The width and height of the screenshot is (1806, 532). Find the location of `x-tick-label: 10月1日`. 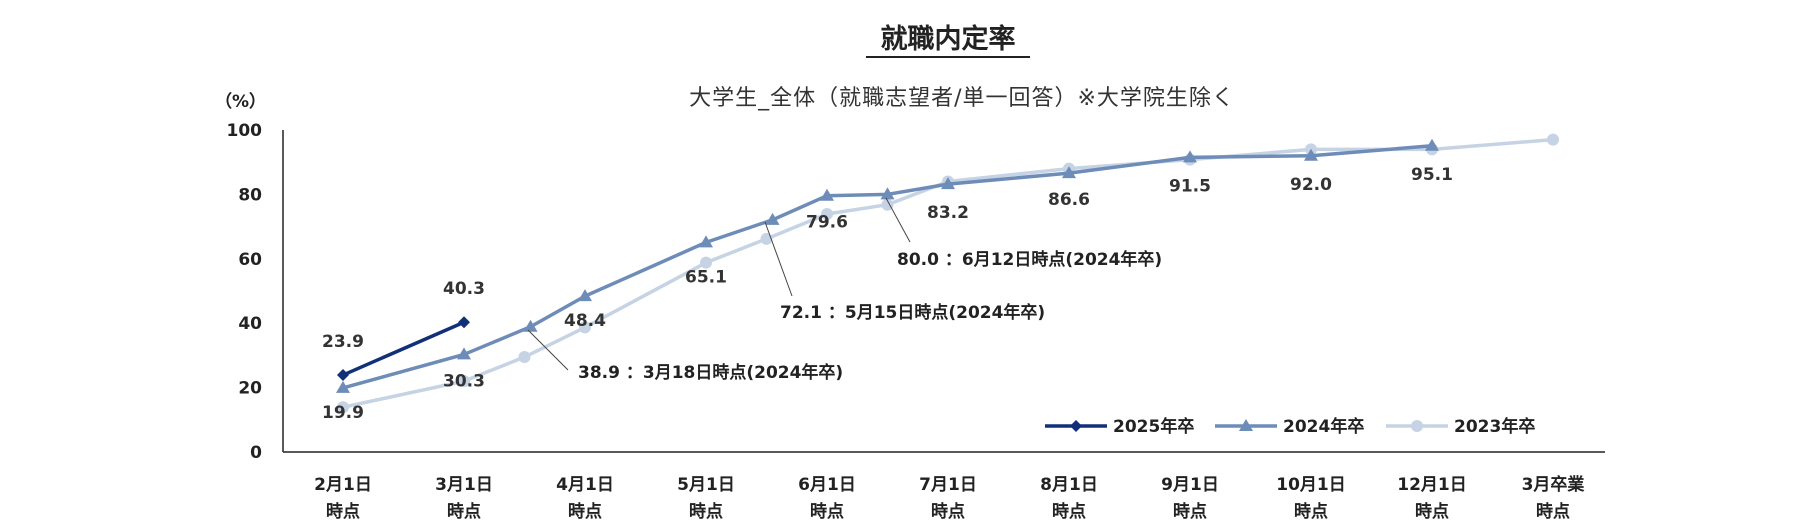

x-tick-label: 10月1日 is located at coordinates (1311, 485).